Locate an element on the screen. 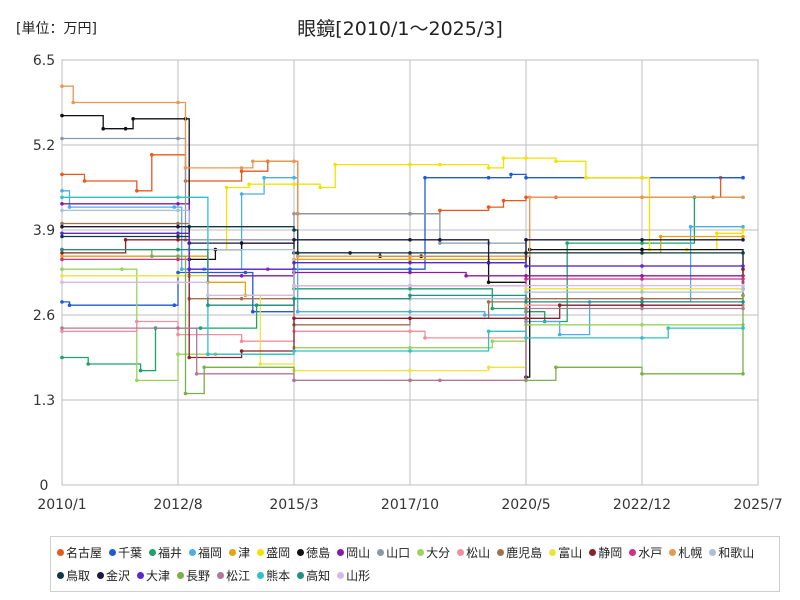 The width and height of the screenshot is (800, 600). legend-label: 山口 is located at coordinates (398, 553).